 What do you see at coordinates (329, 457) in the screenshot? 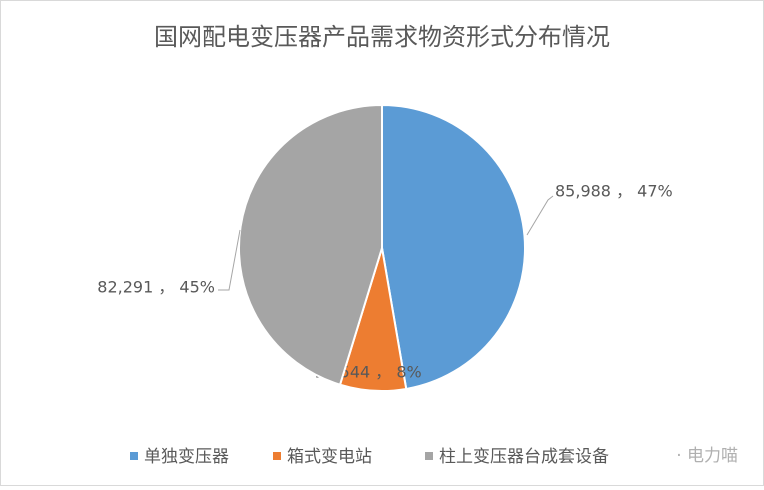
I see `legend-label: 箱式变电站` at bounding box center [329, 457].